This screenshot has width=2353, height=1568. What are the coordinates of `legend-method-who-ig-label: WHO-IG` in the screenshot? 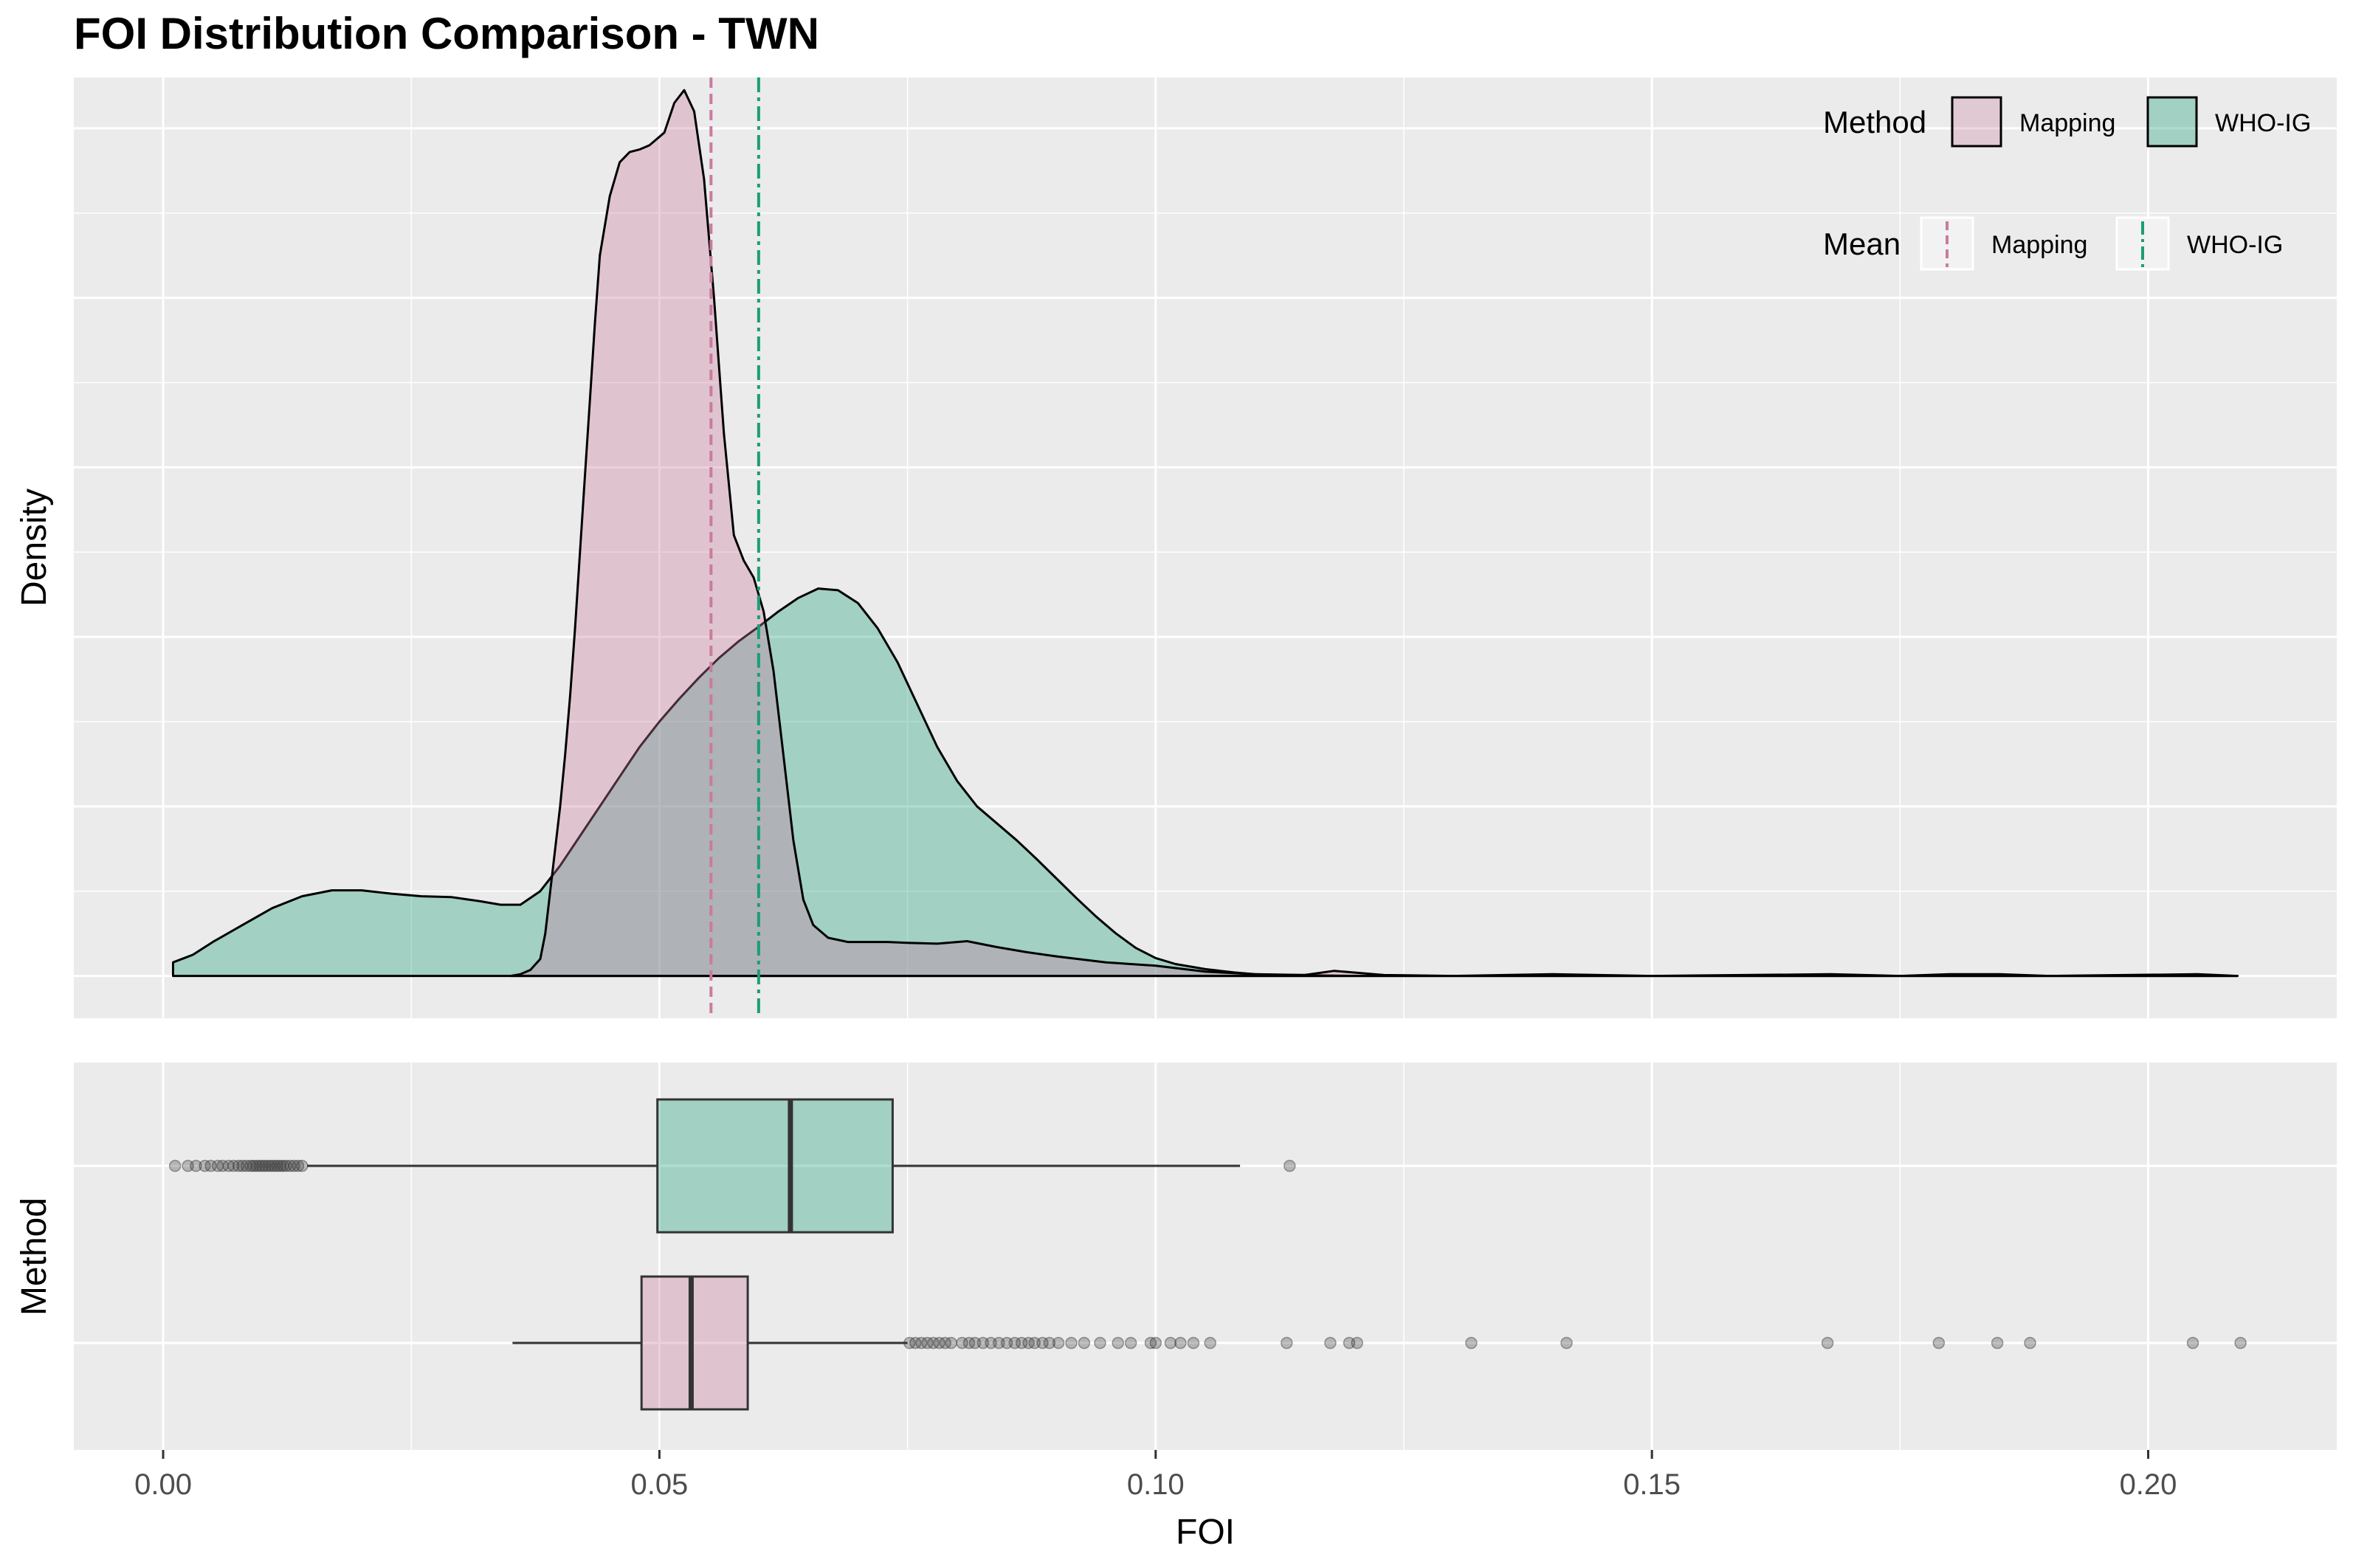 It's located at (2263, 123).